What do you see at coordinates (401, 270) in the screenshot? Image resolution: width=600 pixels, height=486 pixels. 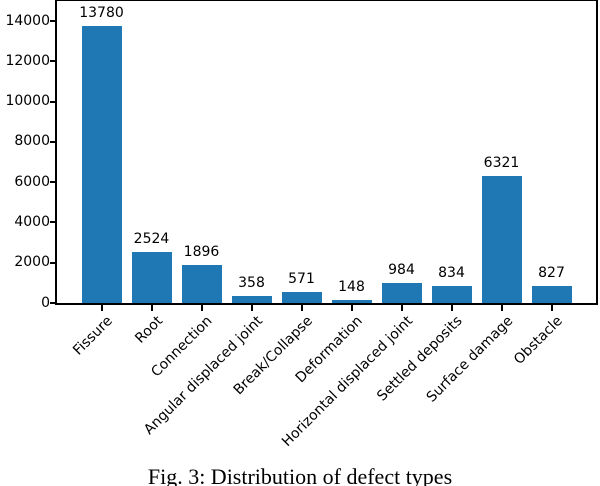 I see `bar-value-label: 984` at bounding box center [401, 270].